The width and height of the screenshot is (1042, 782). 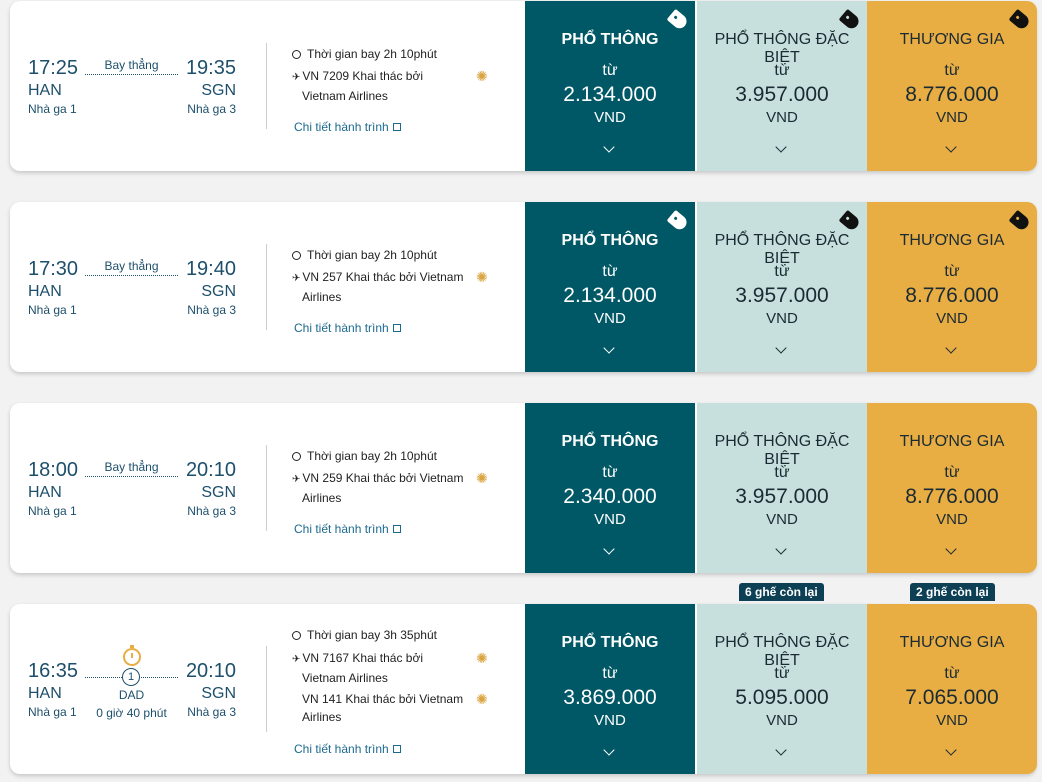 I want to click on layover-duration: 0 giờ 40 phút, so click(x=131, y=713).